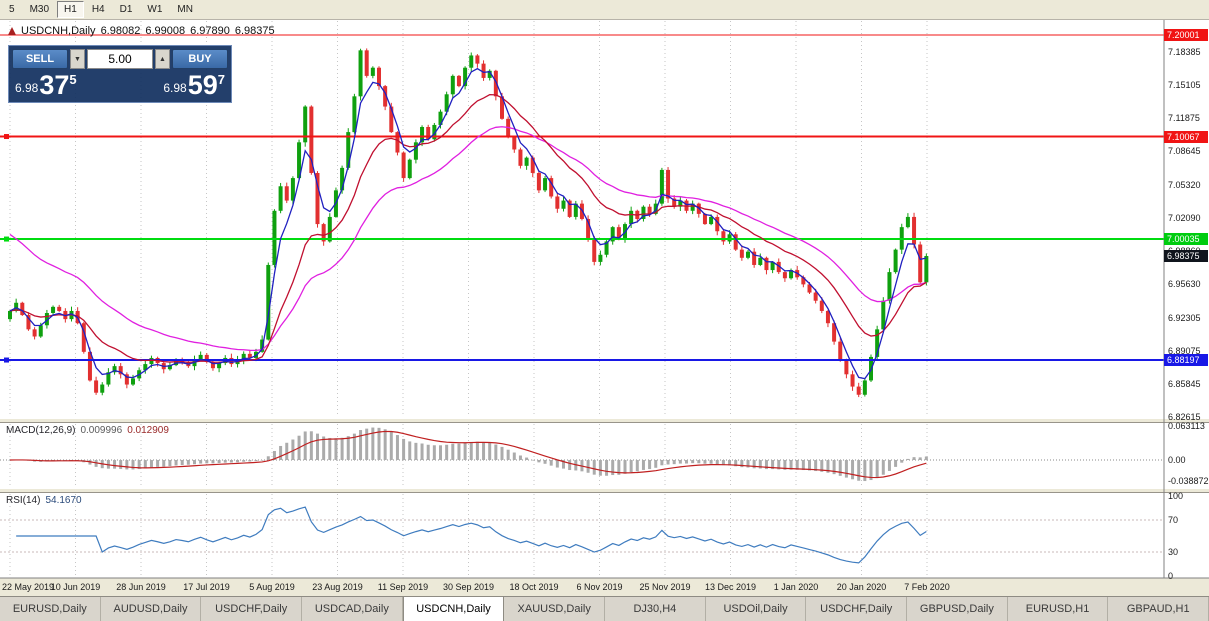 Image resolution: width=1209 pixels, height=621 pixels. What do you see at coordinates (44, 500) in the screenshot?
I see `rsi-indicator-label: RSI(14) 54.1670` at bounding box center [44, 500].